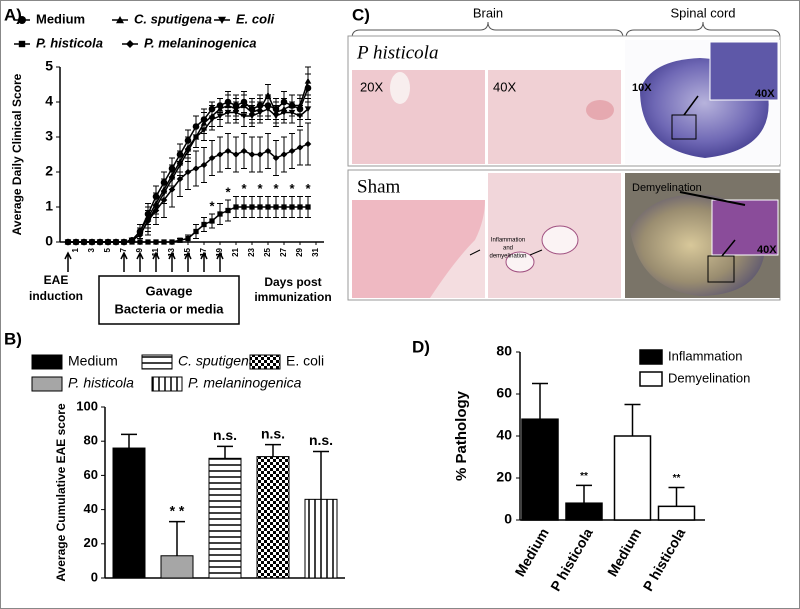  What do you see at coordinates (504, 393) in the screenshot?
I see `y-tick-label: 60` at bounding box center [504, 393].